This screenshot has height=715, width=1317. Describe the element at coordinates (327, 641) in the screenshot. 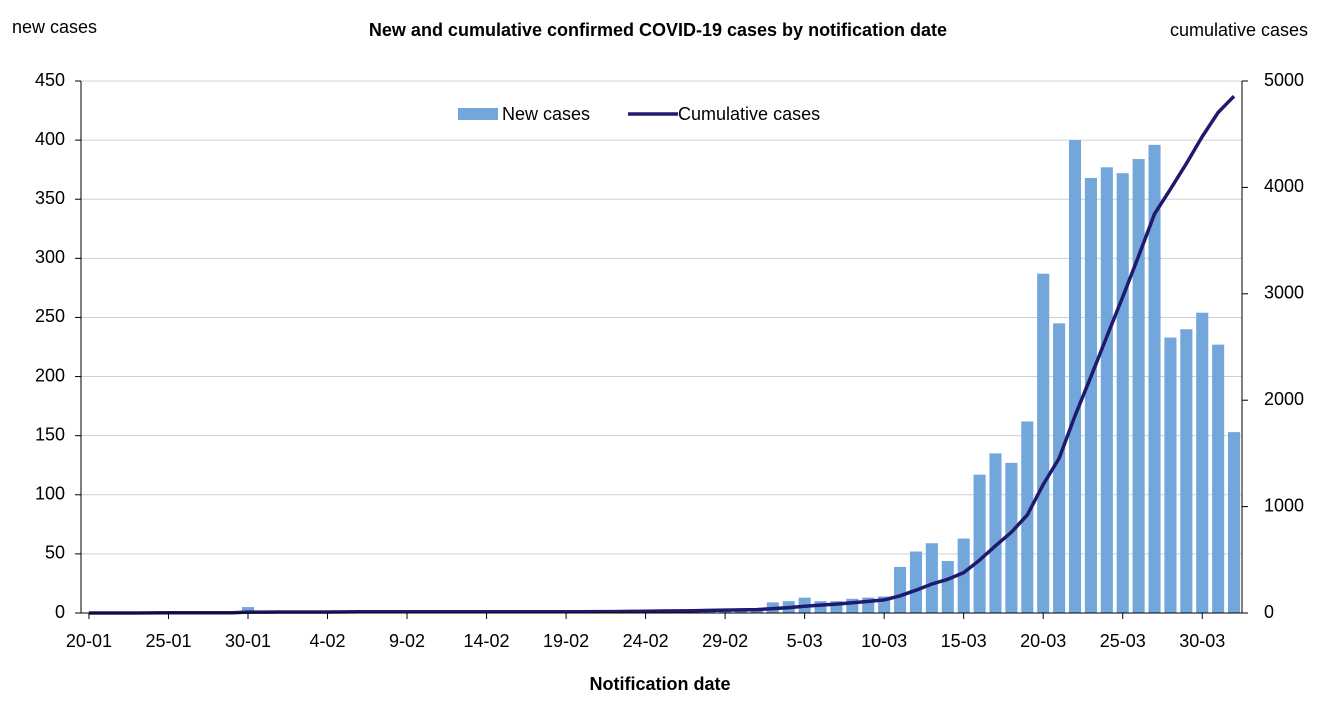

I see `x-tick-label: 4-02` at that location.